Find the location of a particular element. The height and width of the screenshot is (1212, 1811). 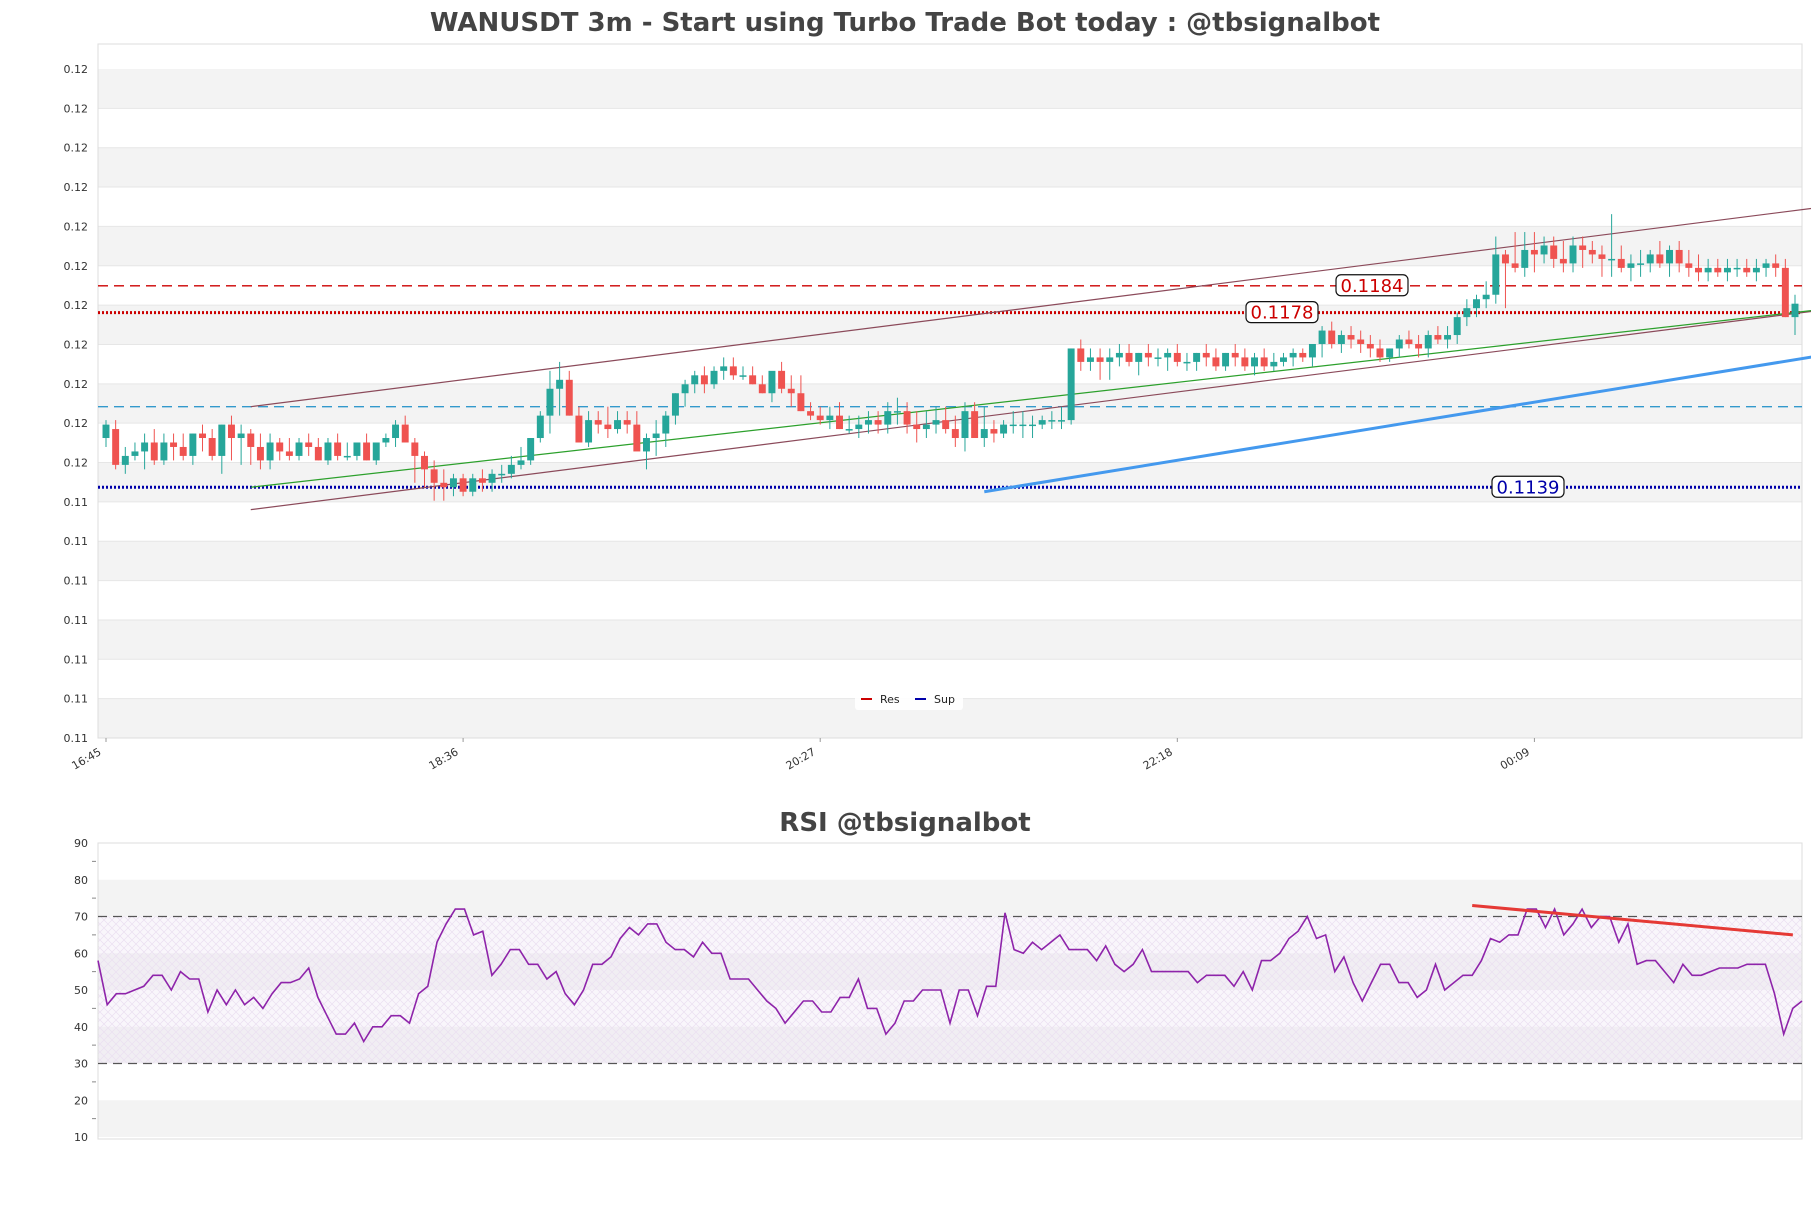

legend-sup-label: Sup is located at coordinates (944, 699).